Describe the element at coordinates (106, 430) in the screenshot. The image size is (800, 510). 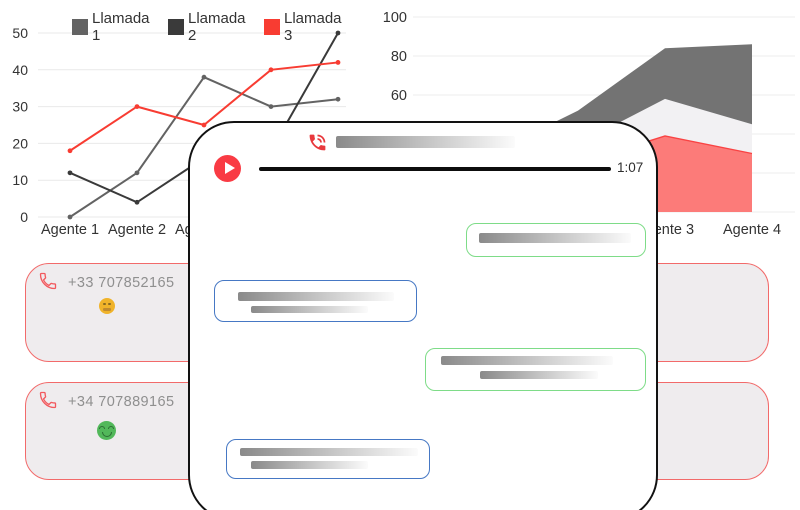
I see `happy-face-emoji` at that location.